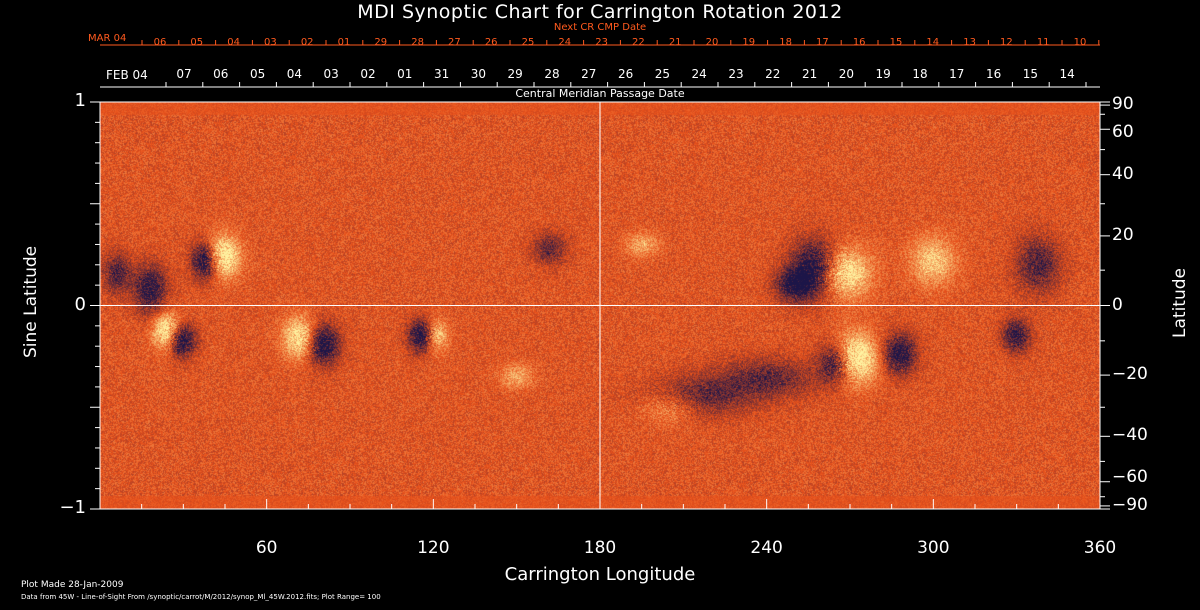 The width and height of the screenshot is (1200, 610). Describe the element at coordinates (933, 42) in the screenshot. I see `next-cr-date: 14` at that location.